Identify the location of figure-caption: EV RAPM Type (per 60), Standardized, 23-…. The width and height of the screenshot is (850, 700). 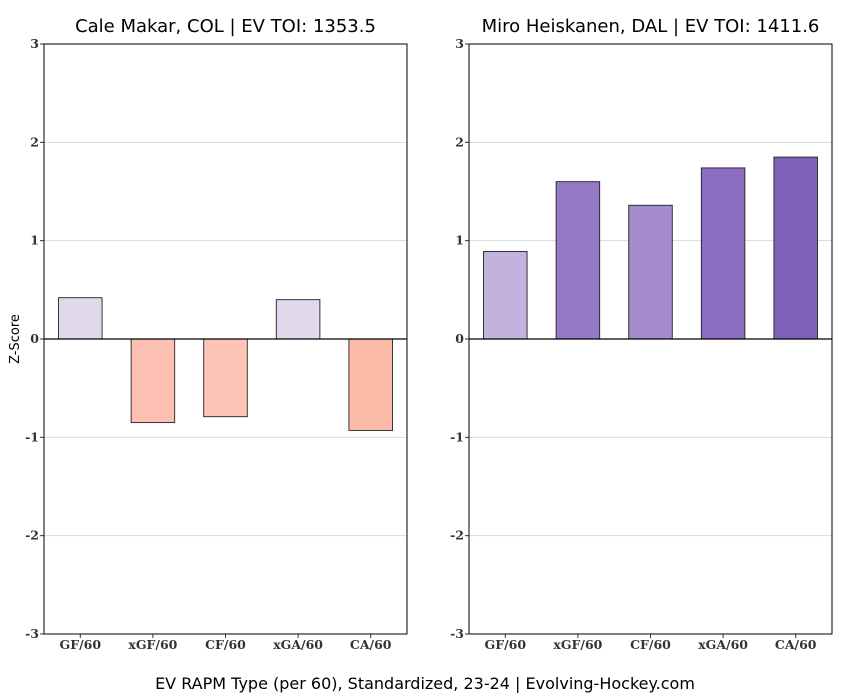
(425, 683).